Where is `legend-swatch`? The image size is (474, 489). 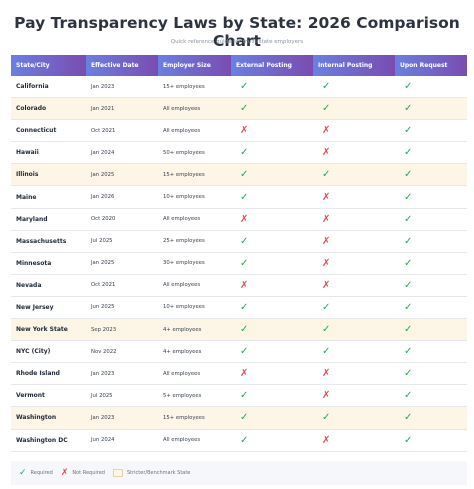
legend-swatch is located at coordinates (117, 473).